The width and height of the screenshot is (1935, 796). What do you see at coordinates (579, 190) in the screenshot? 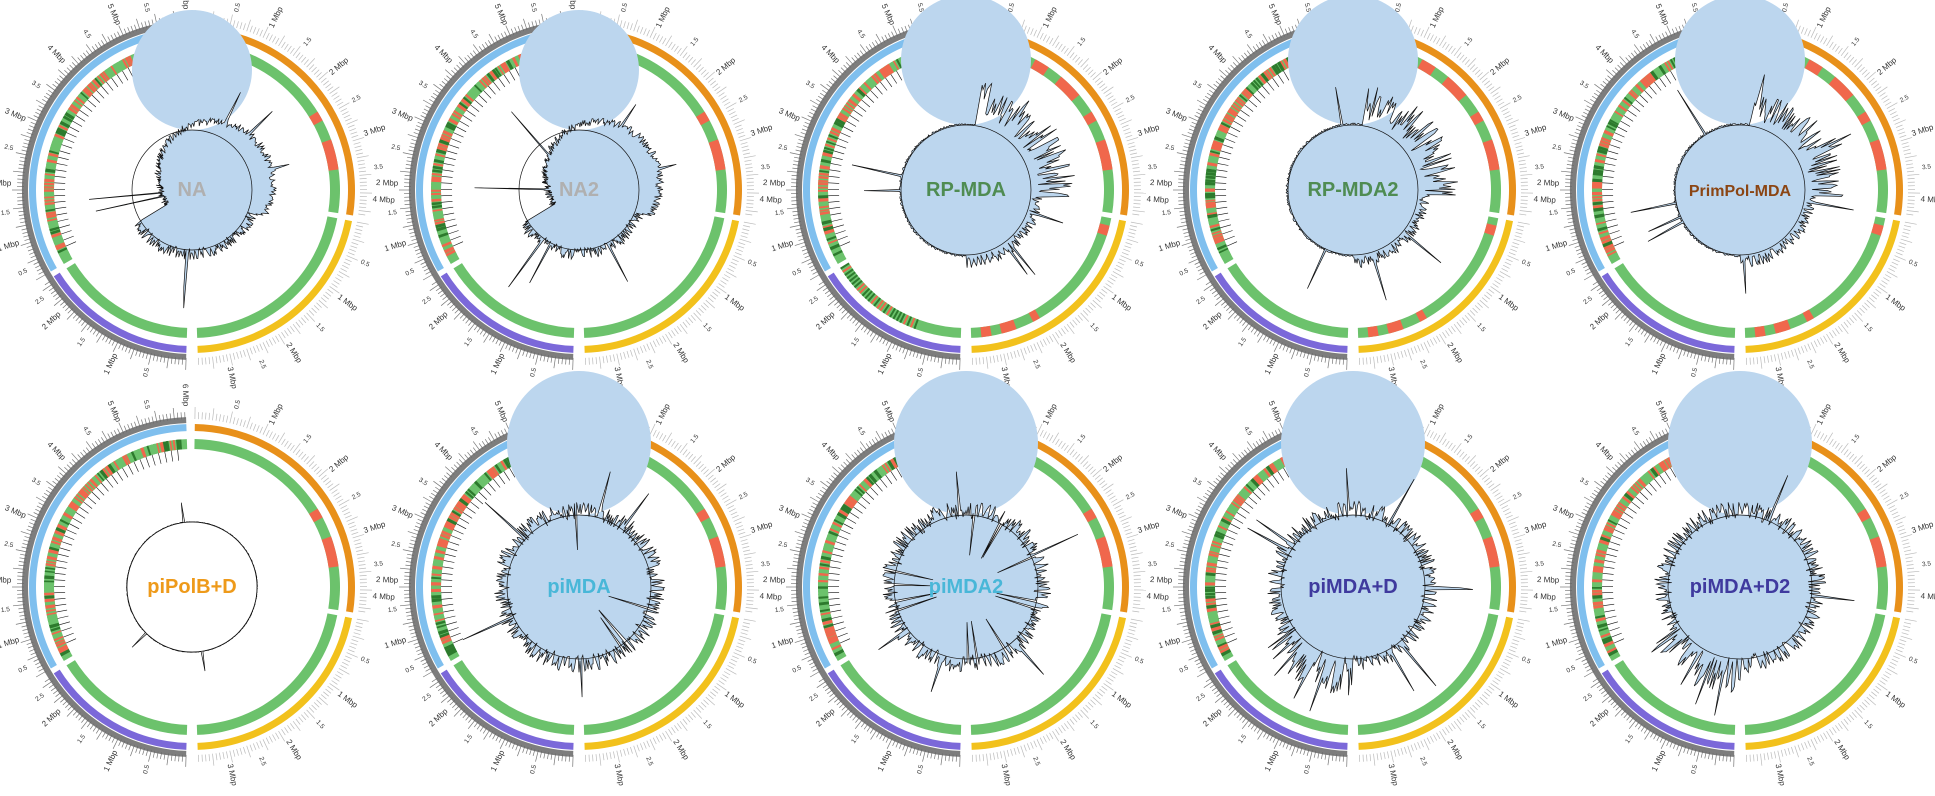
I see `panel-label: NA2` at bounding box center [579, 190].